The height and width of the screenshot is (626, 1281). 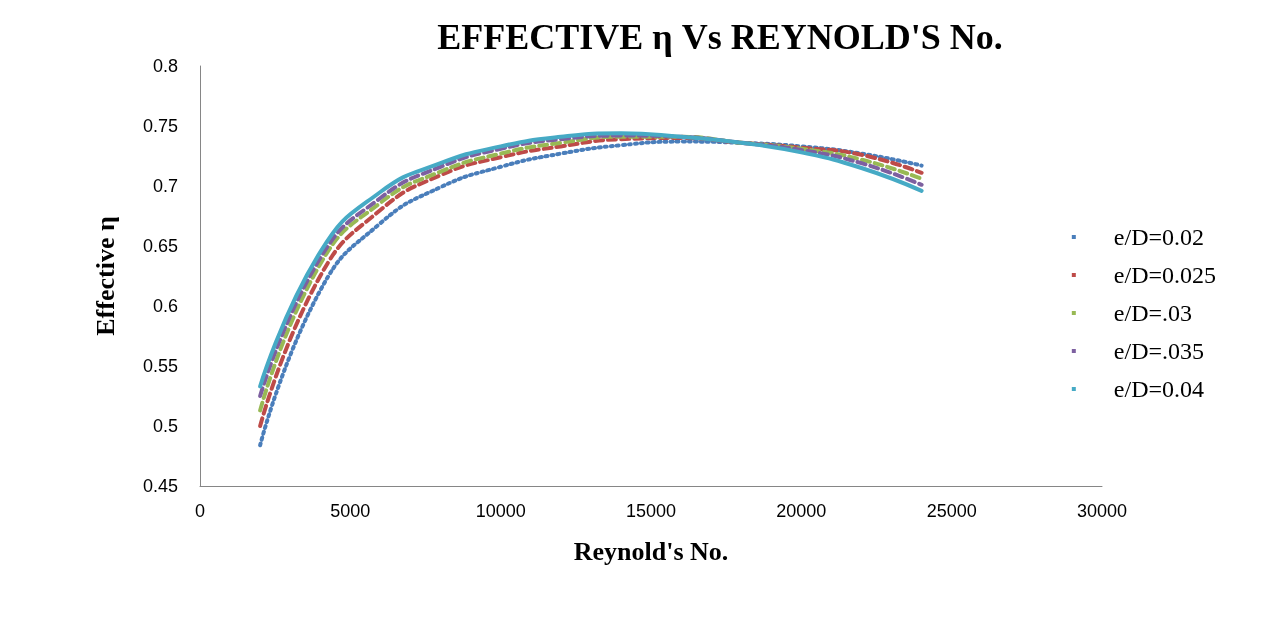 What do you see at coordinates (1102, 511) in the screenshot?
I see `x-tick-label: 30000` at bounding box center [1102, 511].